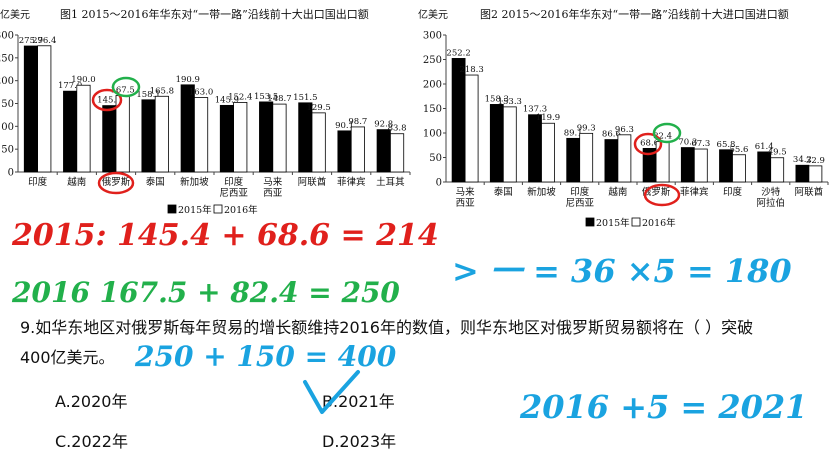 The height and width of the screenshot is (461, 833). What do you see at coordinates (624, 130) in the screenshot?
I see `data-label: 96.3` at bounding box center [624, 130].